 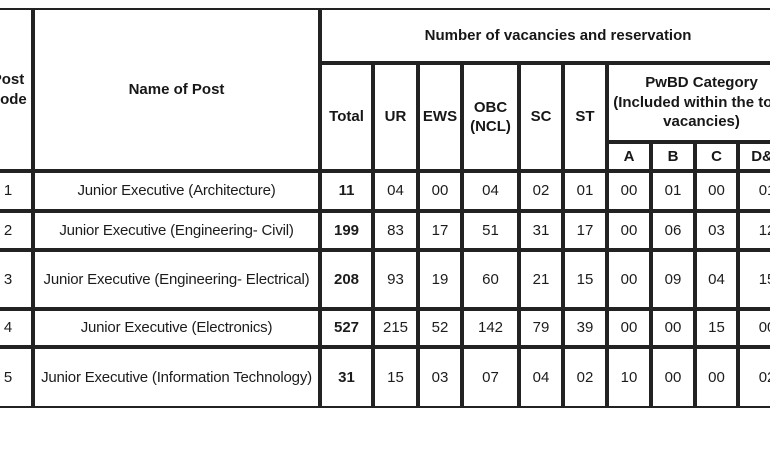 I want to click on obc-cell: 04, so click(x=490, y=191).